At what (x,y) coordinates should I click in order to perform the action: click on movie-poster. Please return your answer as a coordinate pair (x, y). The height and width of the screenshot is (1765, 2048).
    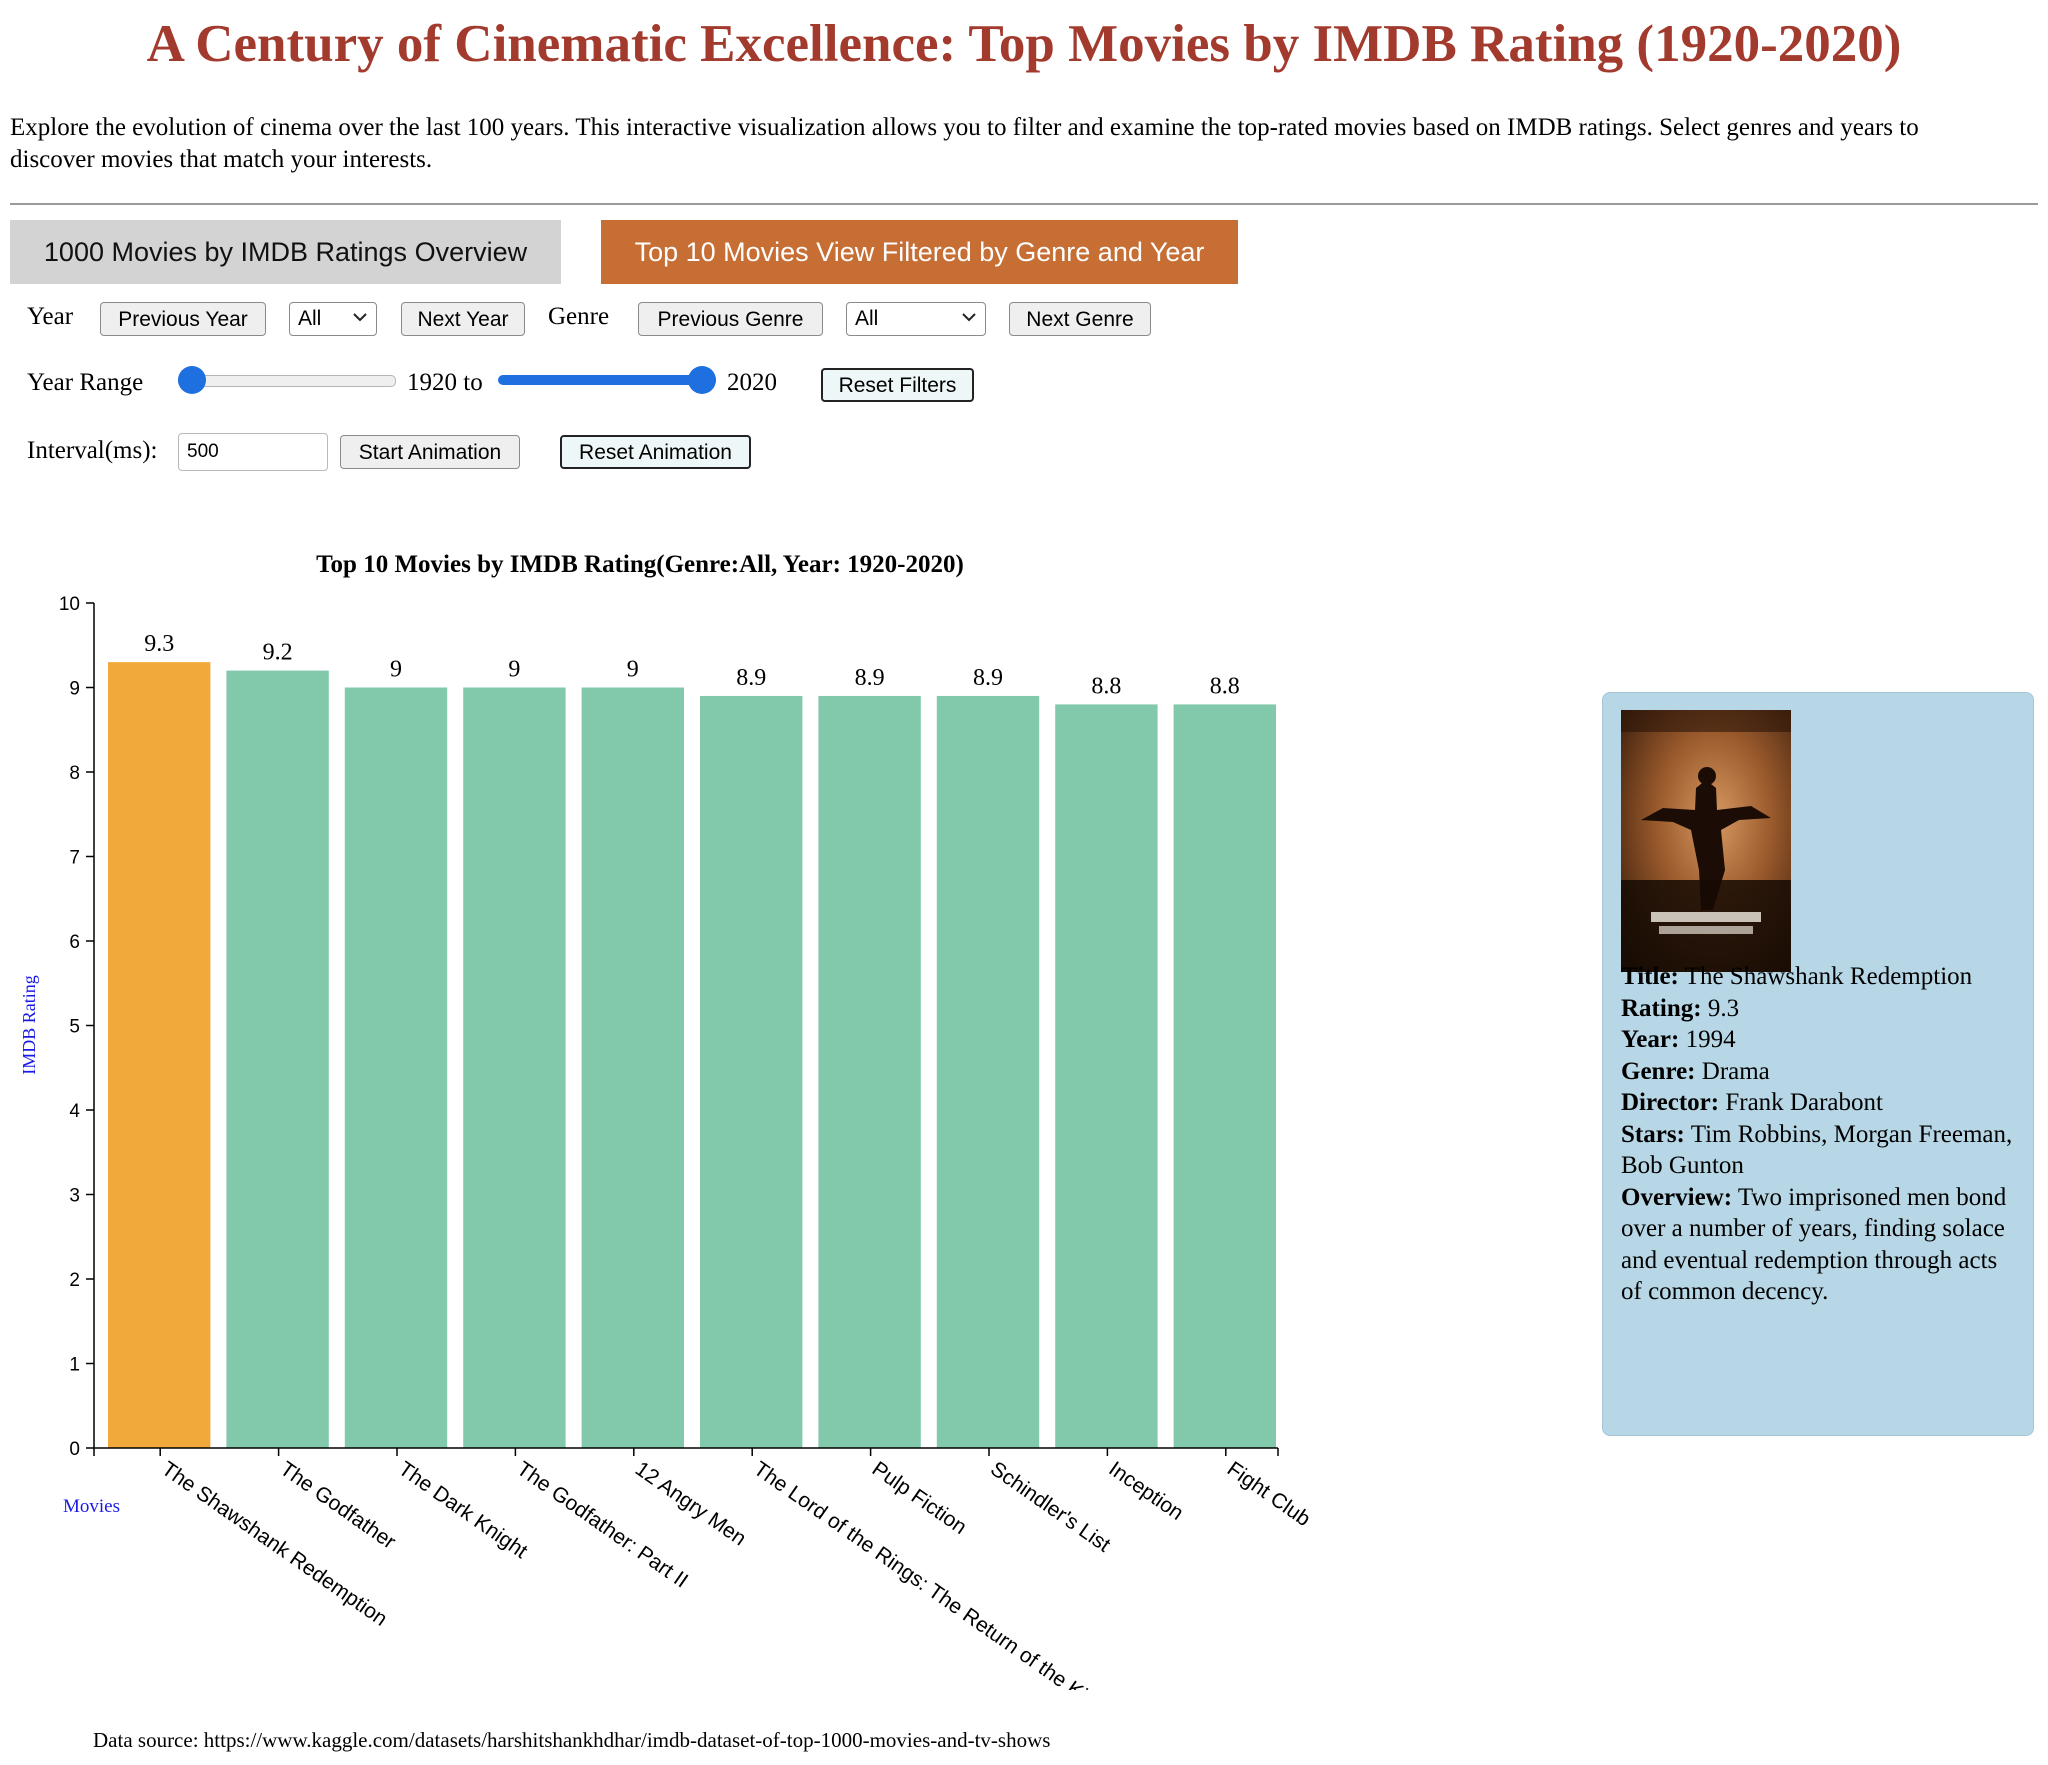
    Looking at the image, I should click on (1706, 841).